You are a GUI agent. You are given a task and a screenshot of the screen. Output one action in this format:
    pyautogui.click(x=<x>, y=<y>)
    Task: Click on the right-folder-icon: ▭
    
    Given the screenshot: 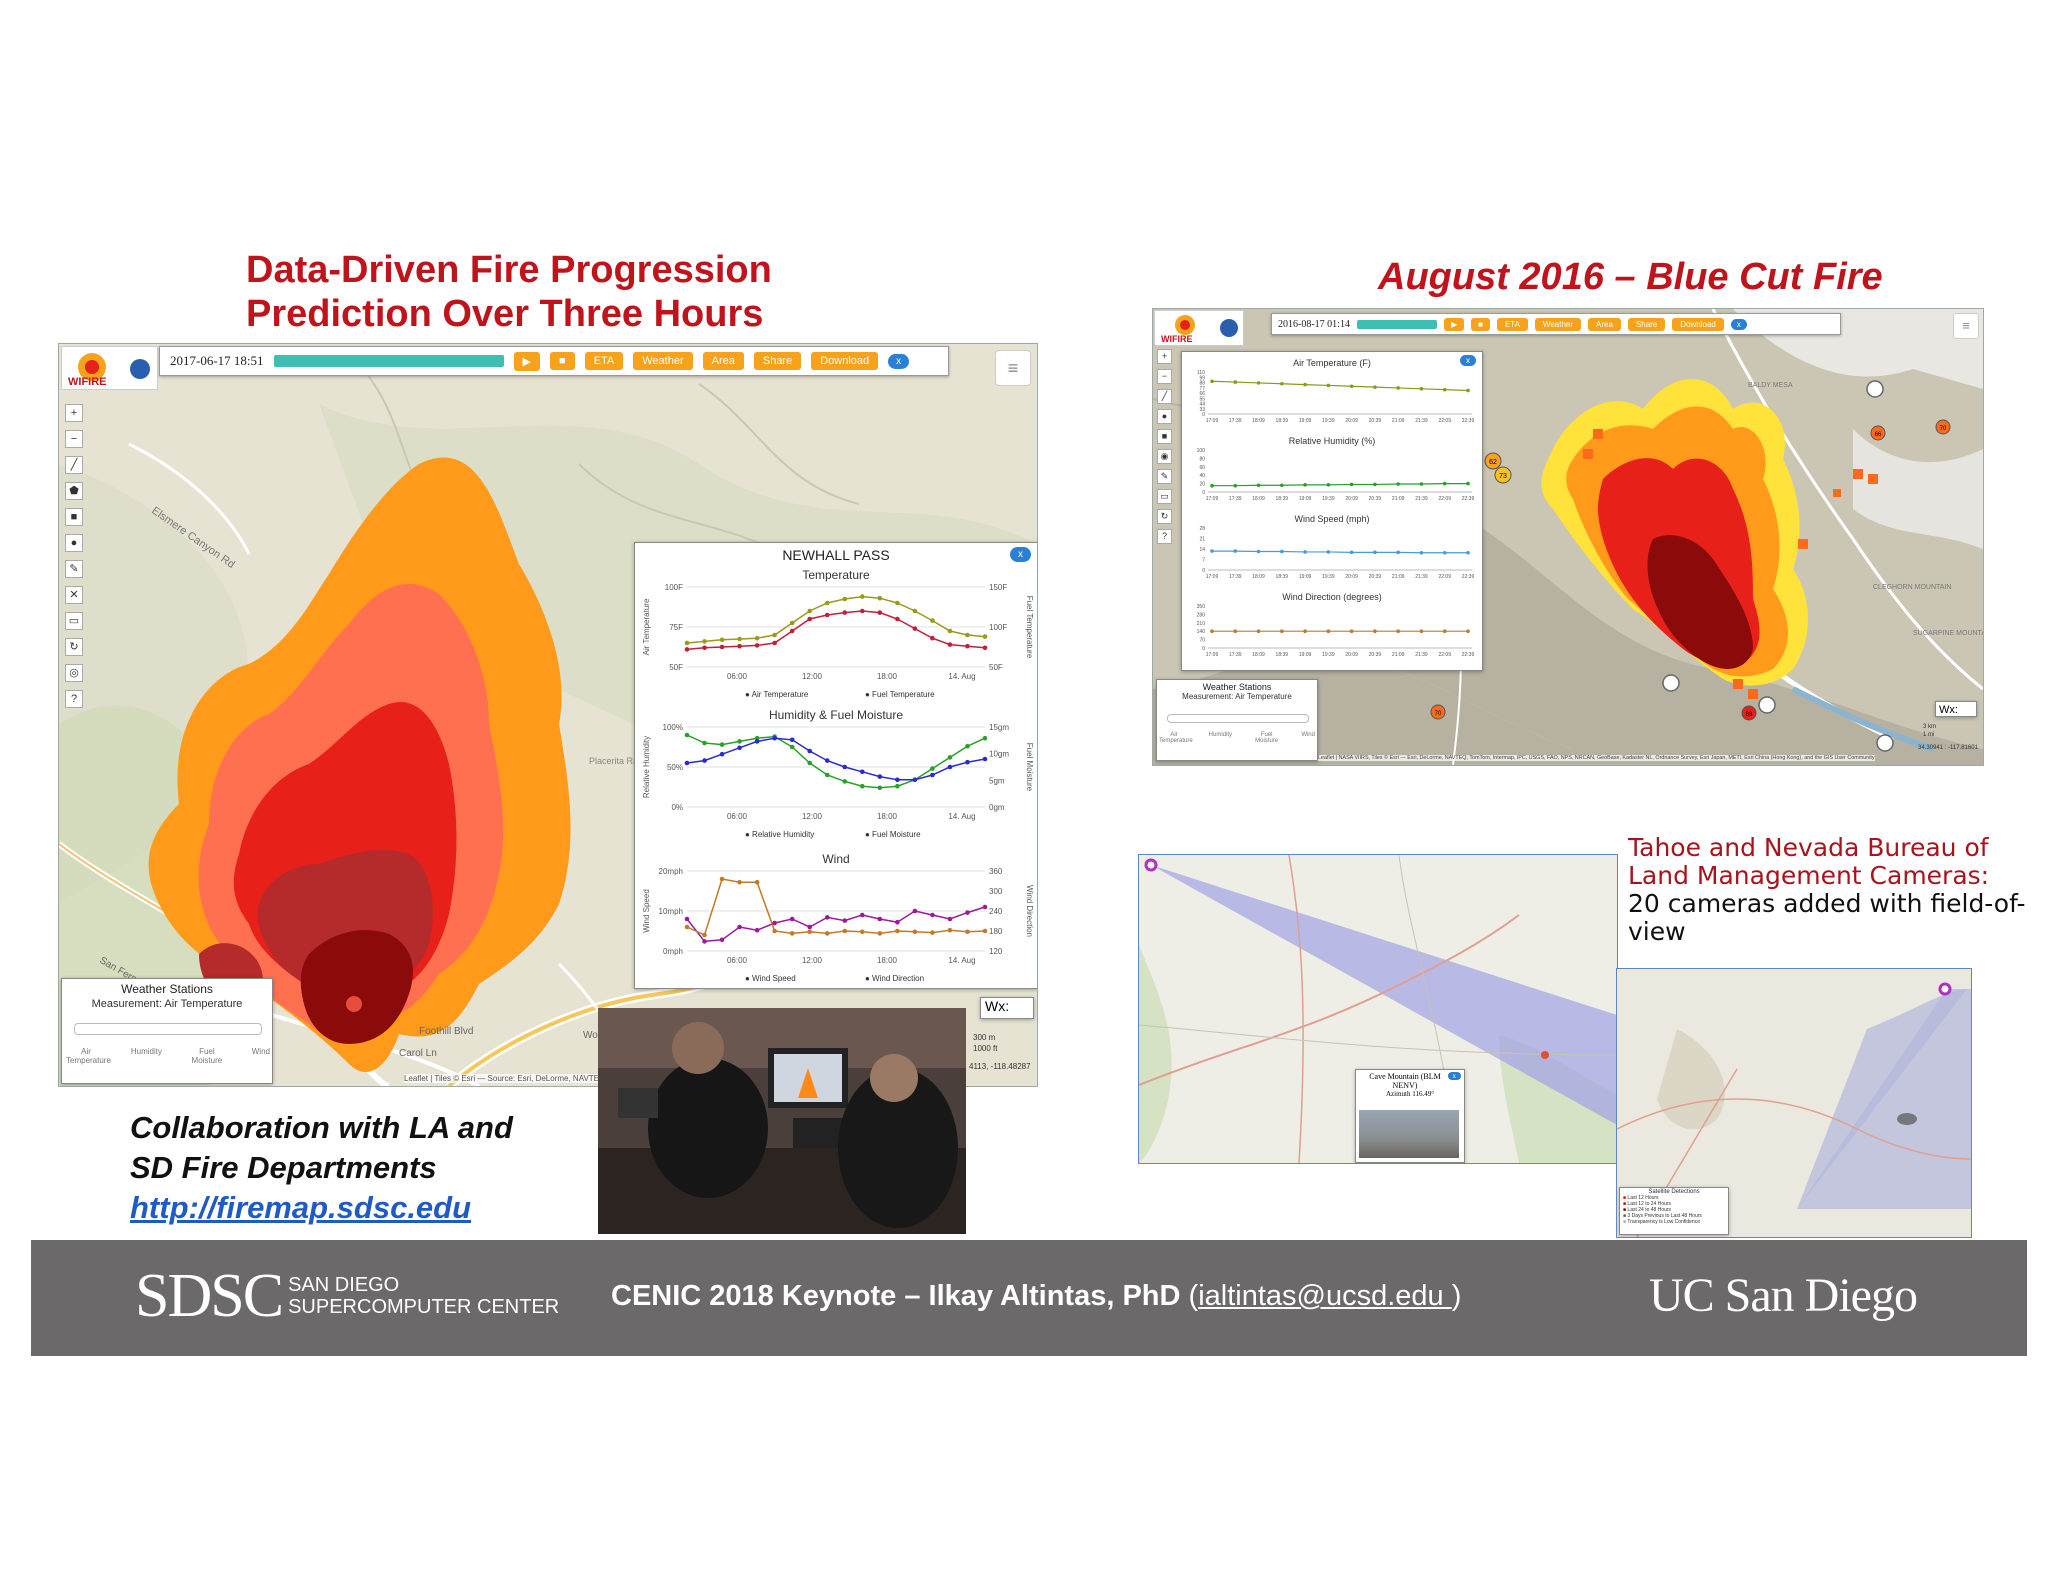 What is the action you would take?
    pyautogui.click(x=1164, y=496)
    